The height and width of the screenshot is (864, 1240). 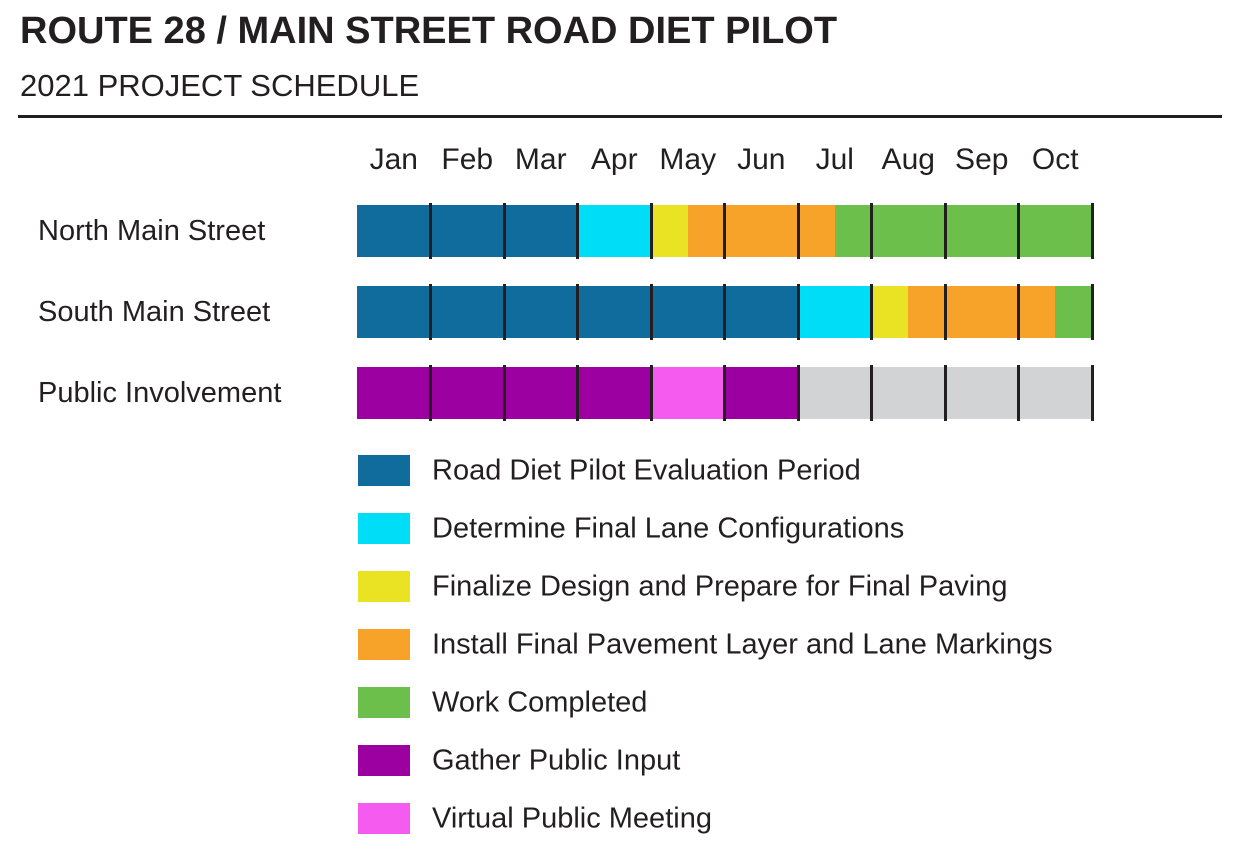 What do you see at coordinates (572, 818) in the screenshot?
I see `legend-label: Virtual Public Meeting` at bounding box center [572, 818].